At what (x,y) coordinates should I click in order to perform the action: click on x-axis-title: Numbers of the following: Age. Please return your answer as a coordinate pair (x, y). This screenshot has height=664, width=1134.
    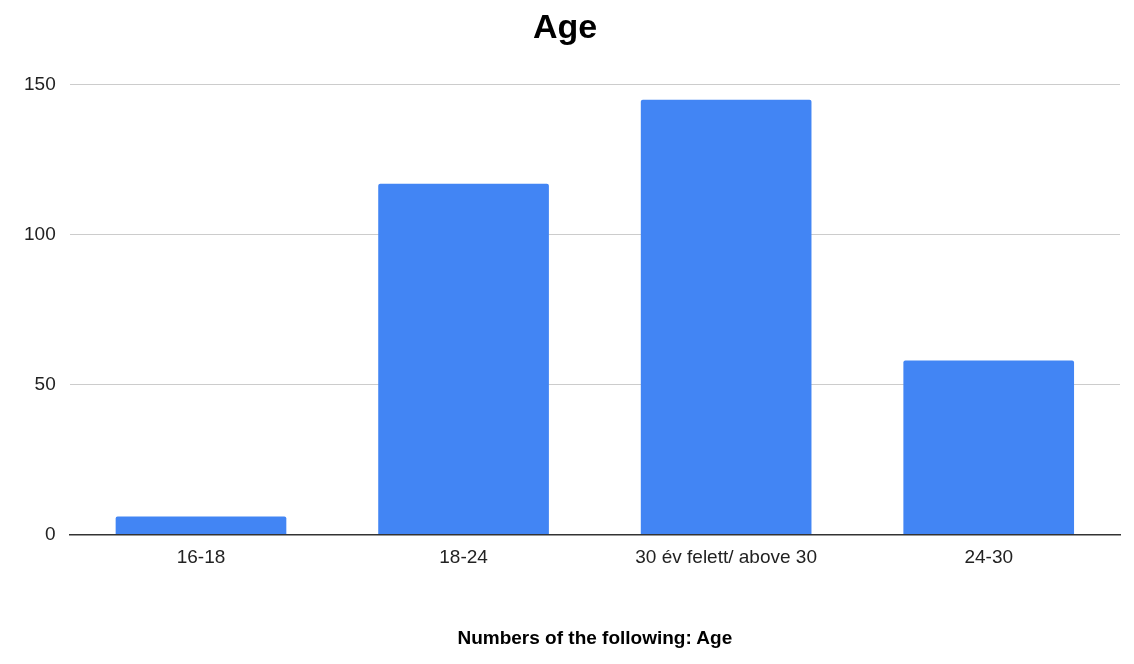
    Looking at the image, I should click on (595, 637).